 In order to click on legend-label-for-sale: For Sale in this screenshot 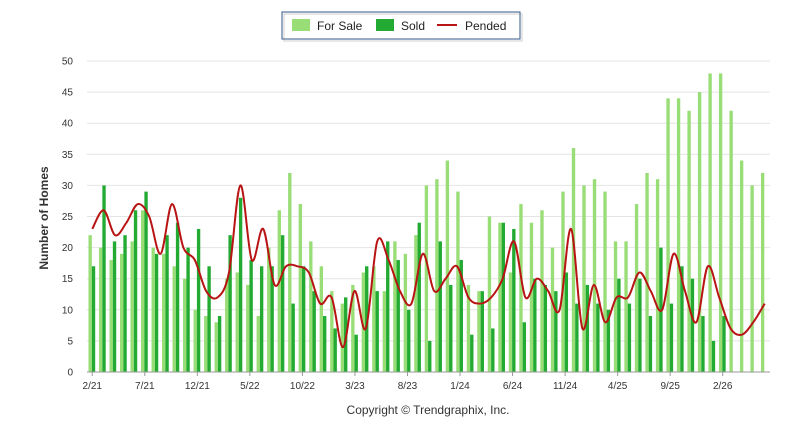, I will do `click(340, 26)`.